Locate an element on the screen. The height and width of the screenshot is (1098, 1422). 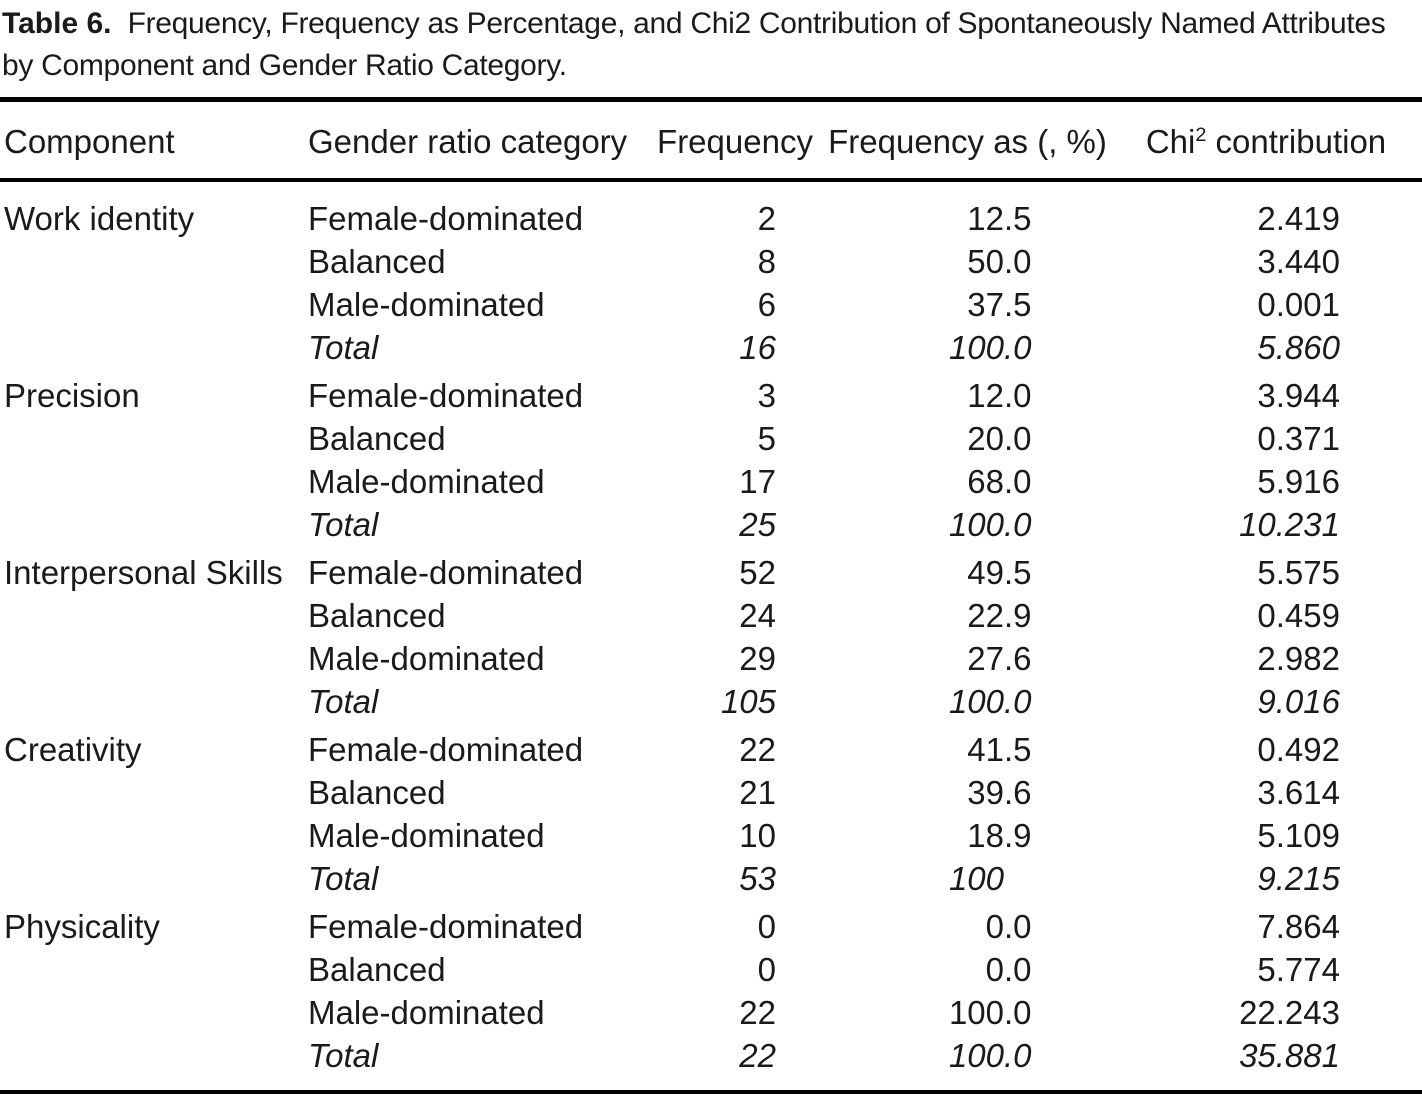
total-row: Total 53 100 9.215 is located at coordinates (711, 878).